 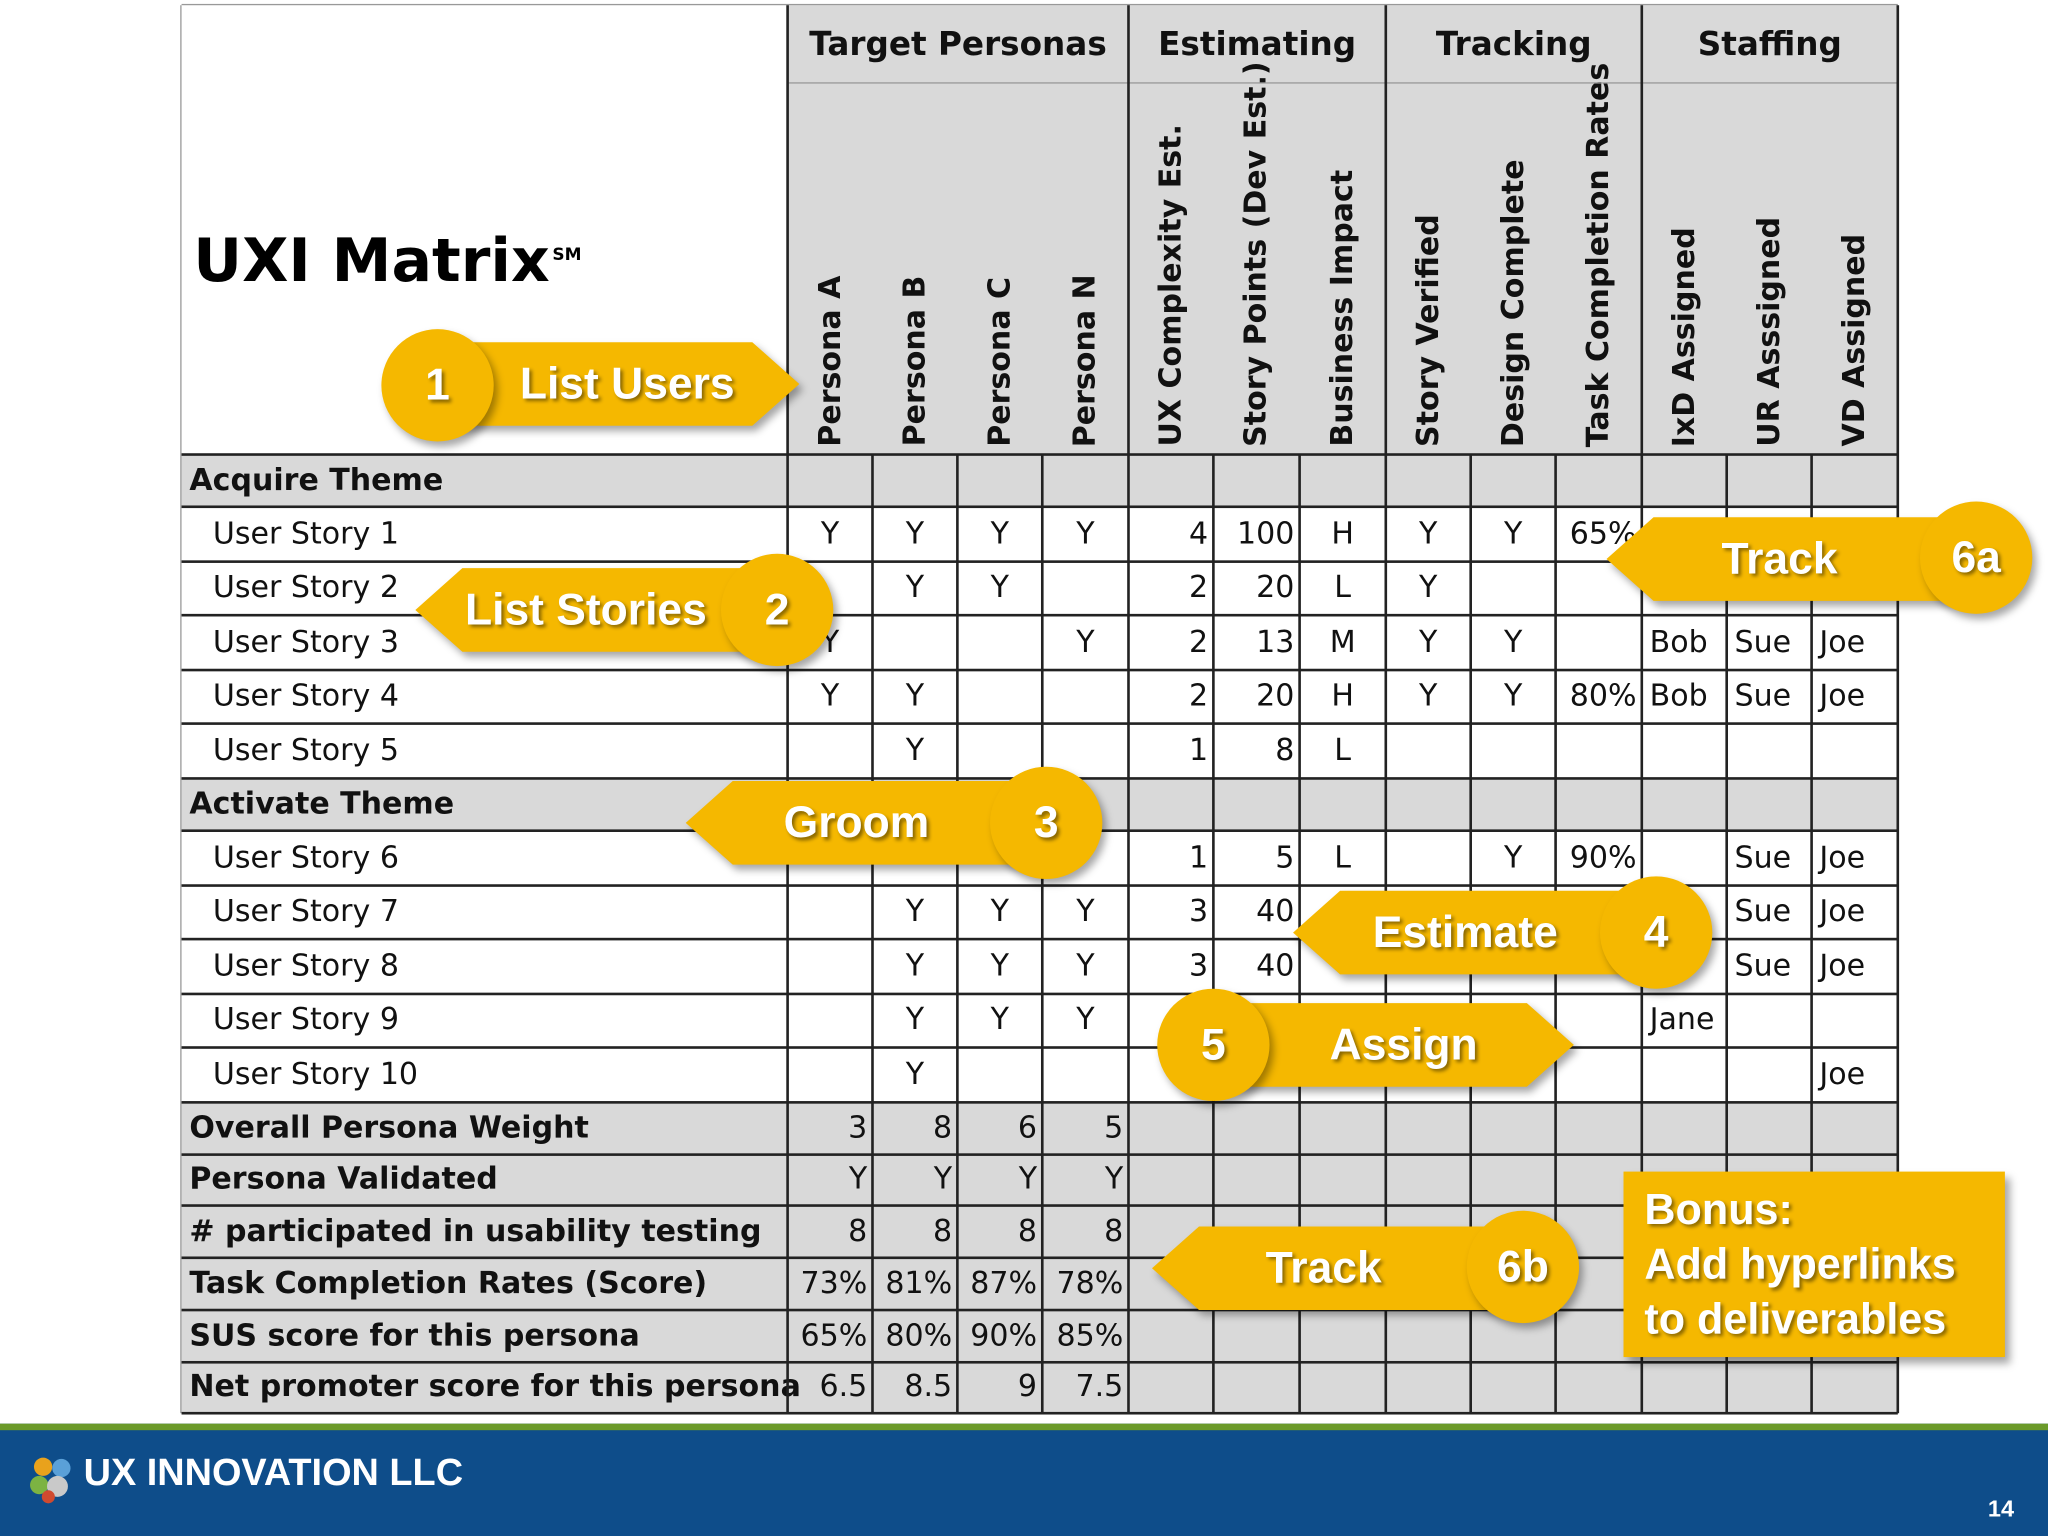 I want to click on column-header-label: Persona A, so click(x=830, y=361).